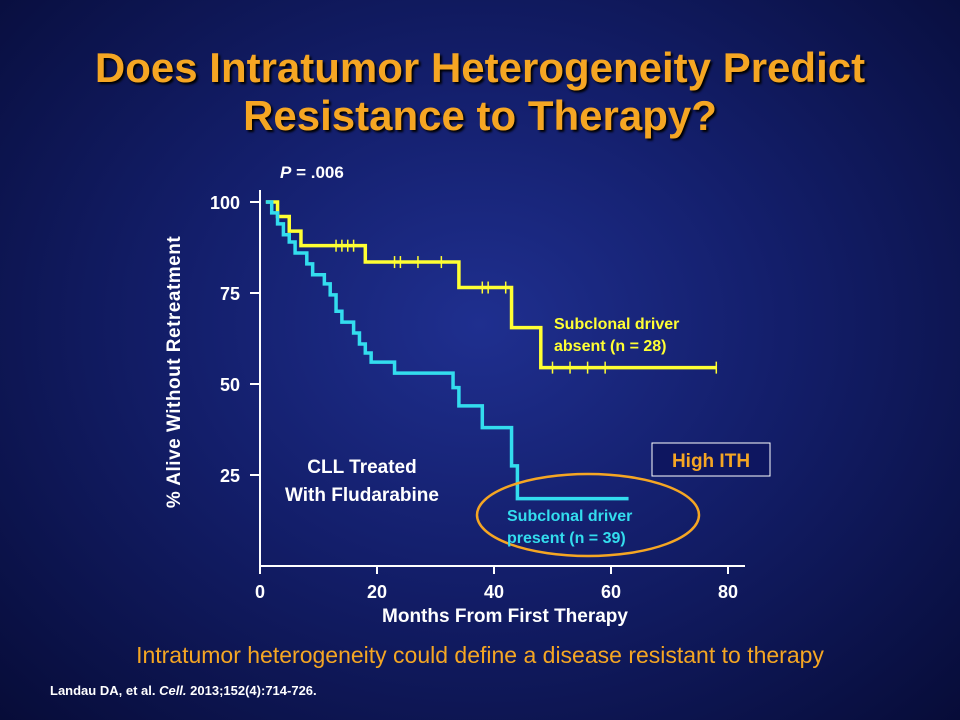  Describe the element at coordinates (611, 592) in the screenshot. I see `x-tick-label: 60` at that location.